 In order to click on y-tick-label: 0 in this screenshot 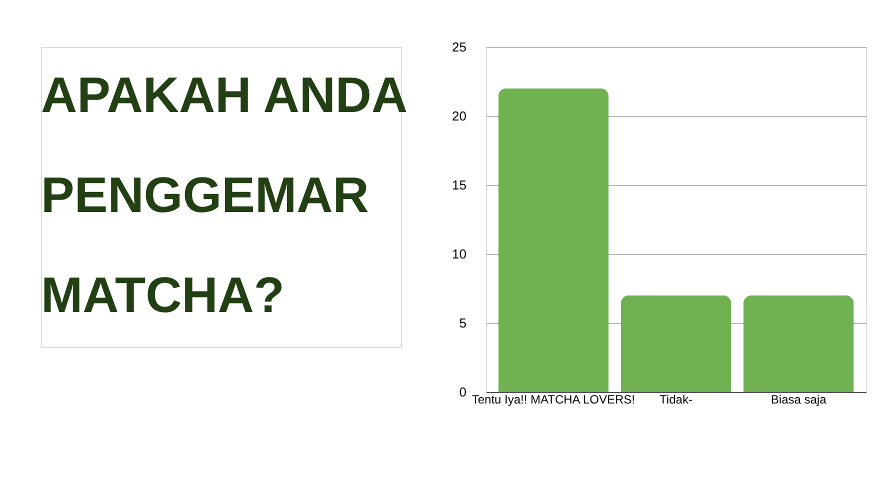, I will do `click(462, 392)`.